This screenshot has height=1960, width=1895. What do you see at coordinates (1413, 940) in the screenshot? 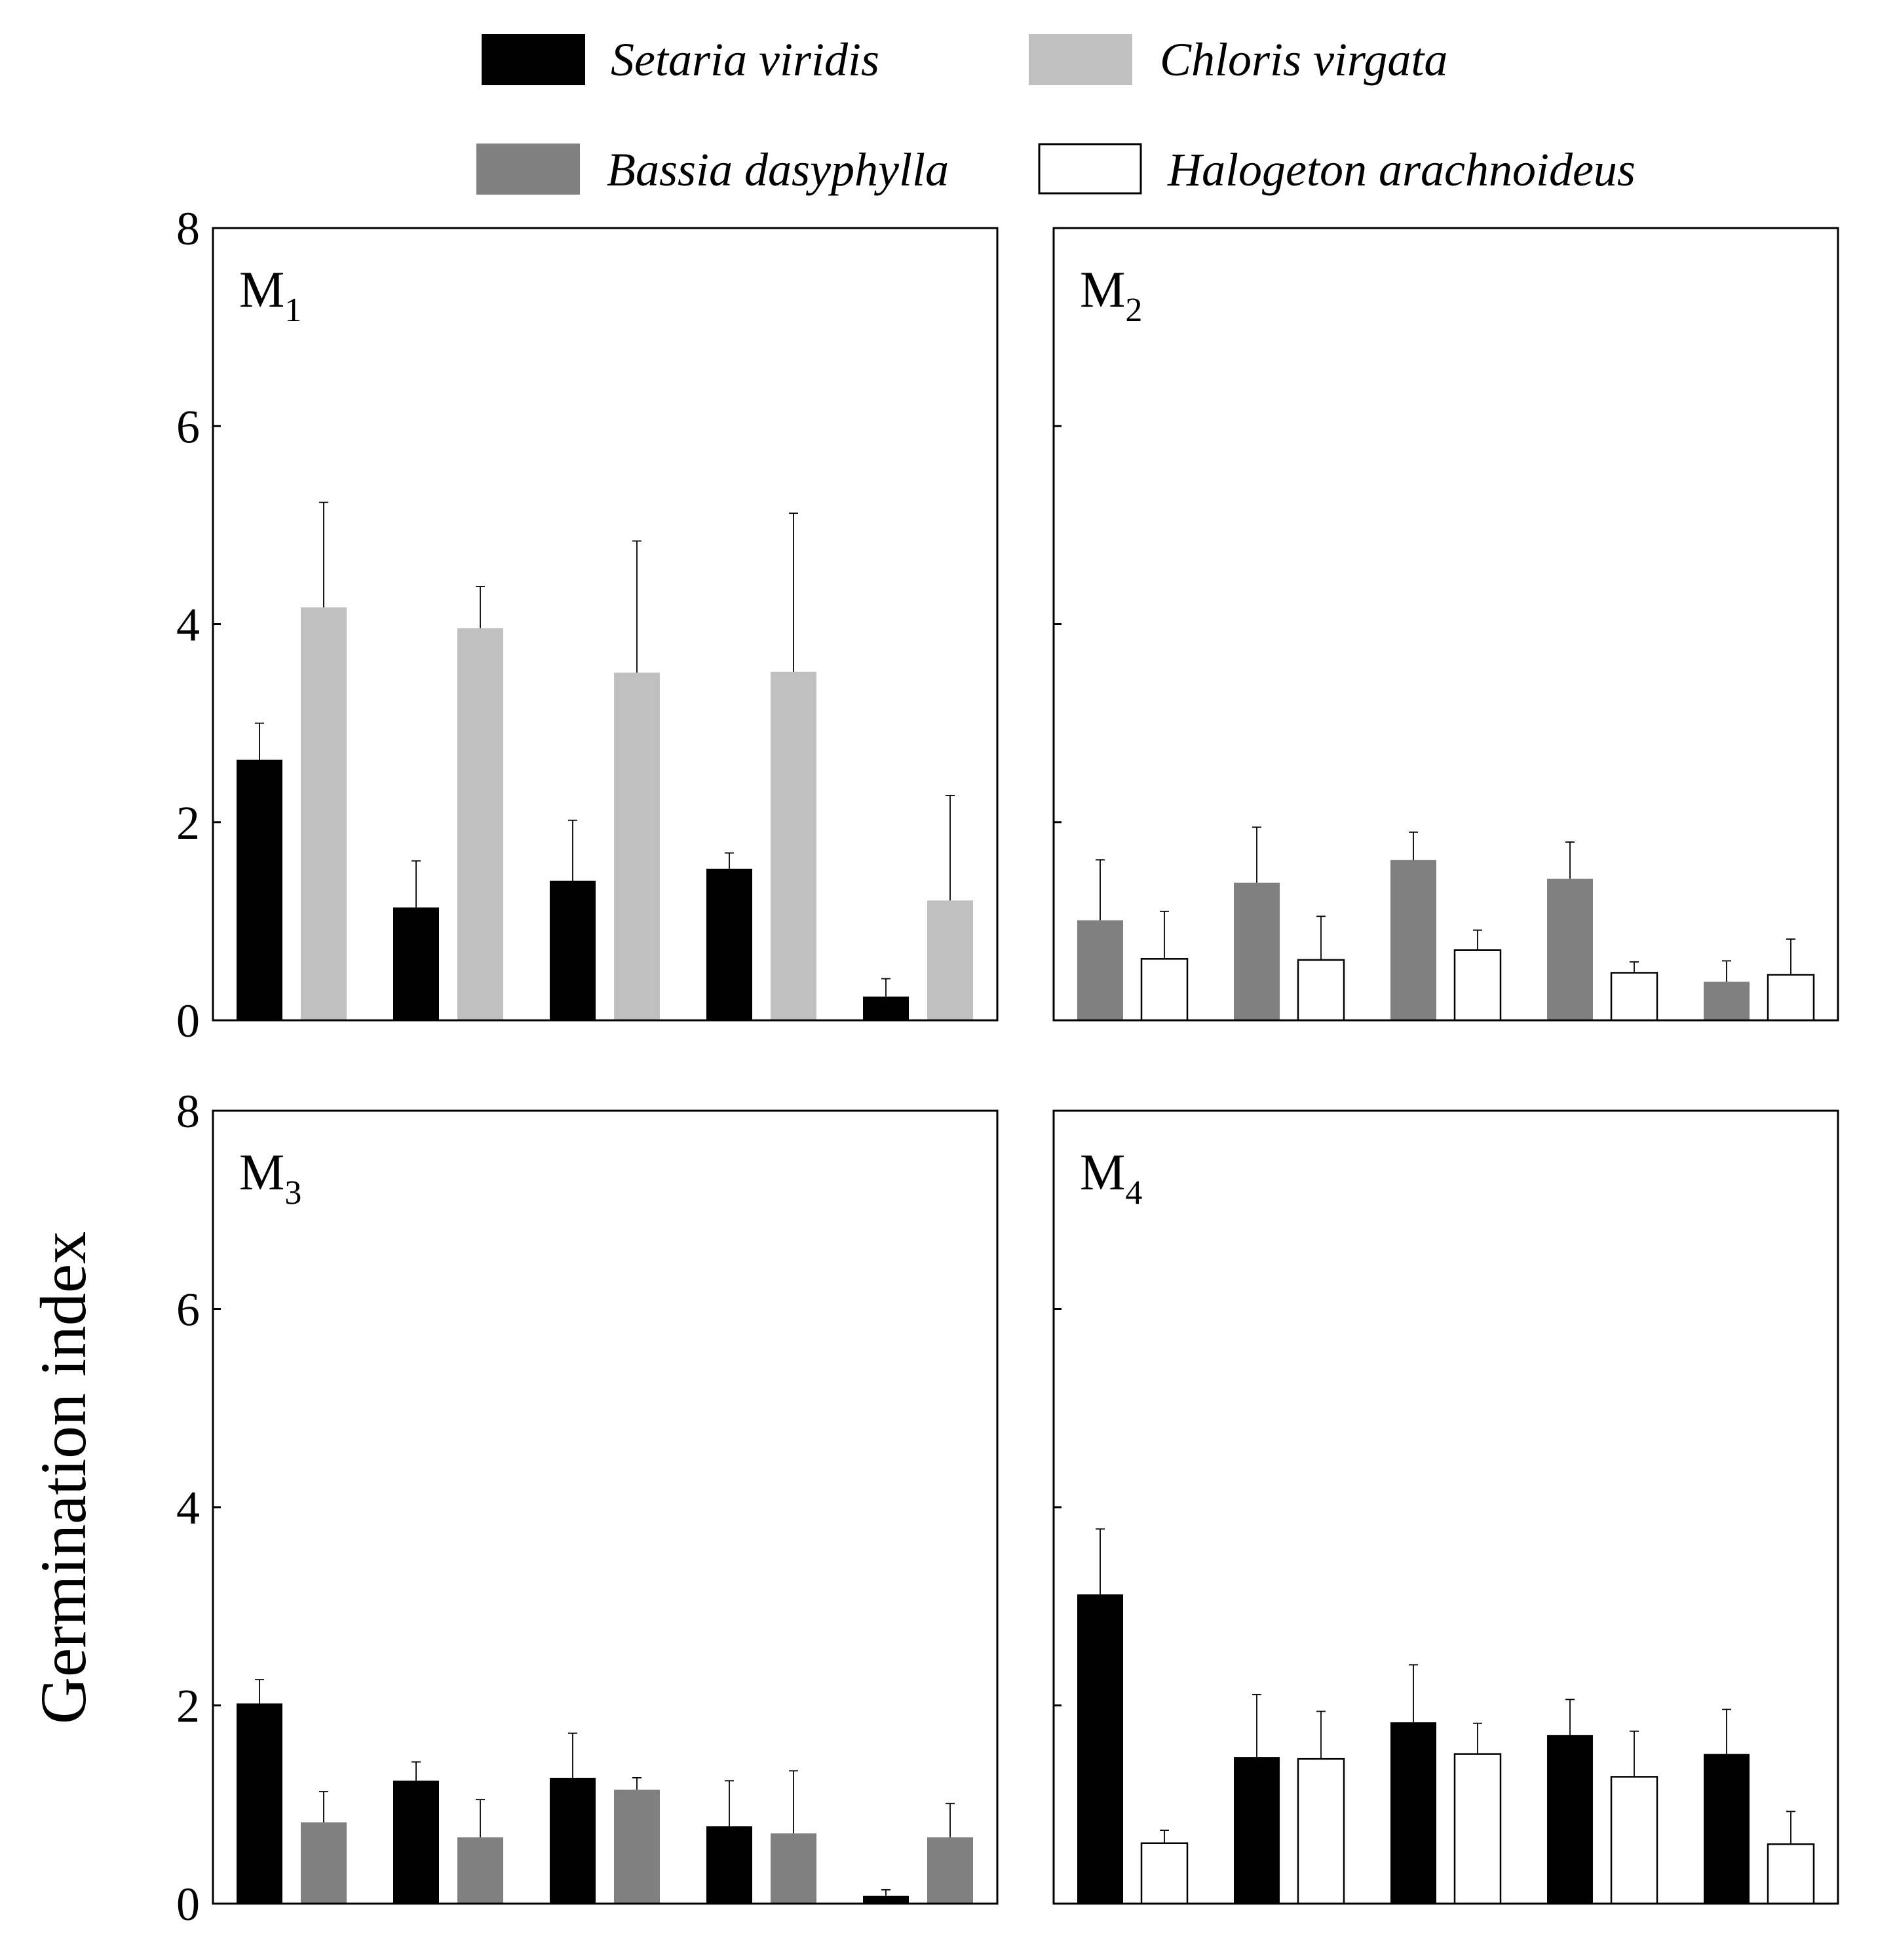
I see `bar-panel2-series1-group3` at bounding box center [1413, 940].